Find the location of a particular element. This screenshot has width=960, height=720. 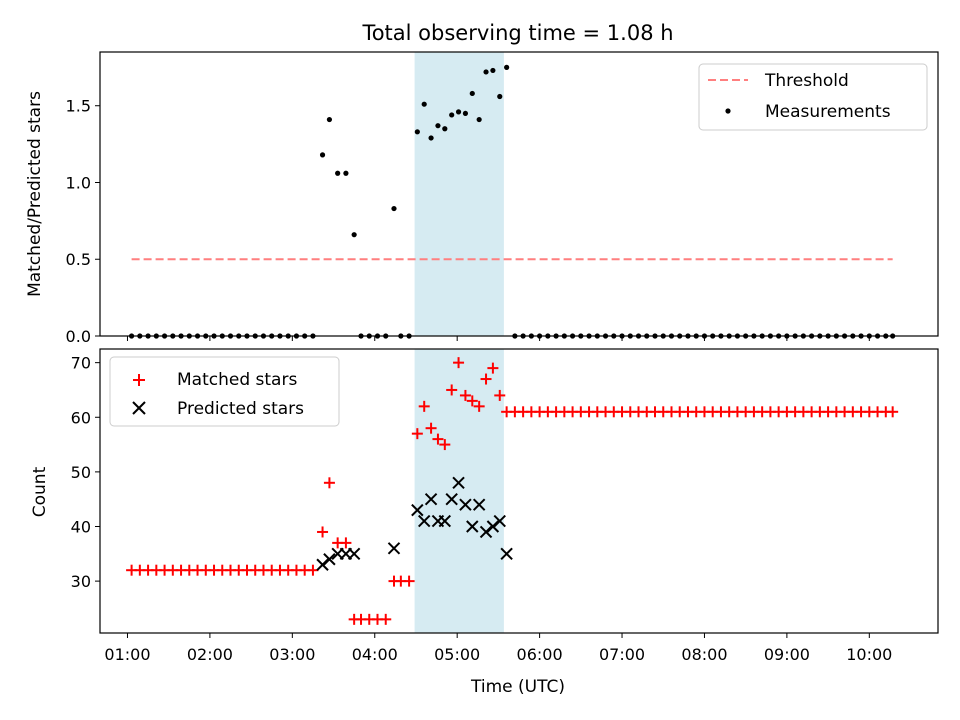

x-tick-label: 07:00 is located at coordinates (622, 654).